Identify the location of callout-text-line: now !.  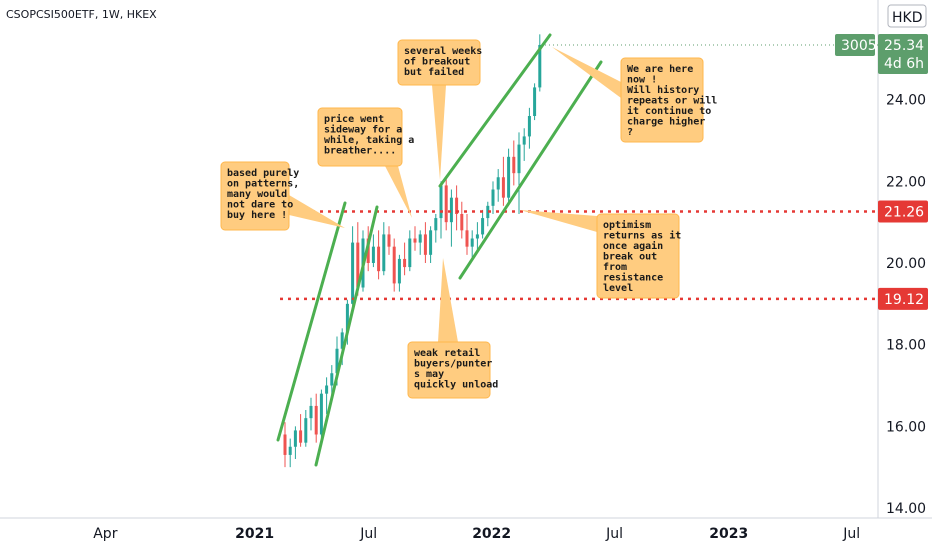
(642, 80).